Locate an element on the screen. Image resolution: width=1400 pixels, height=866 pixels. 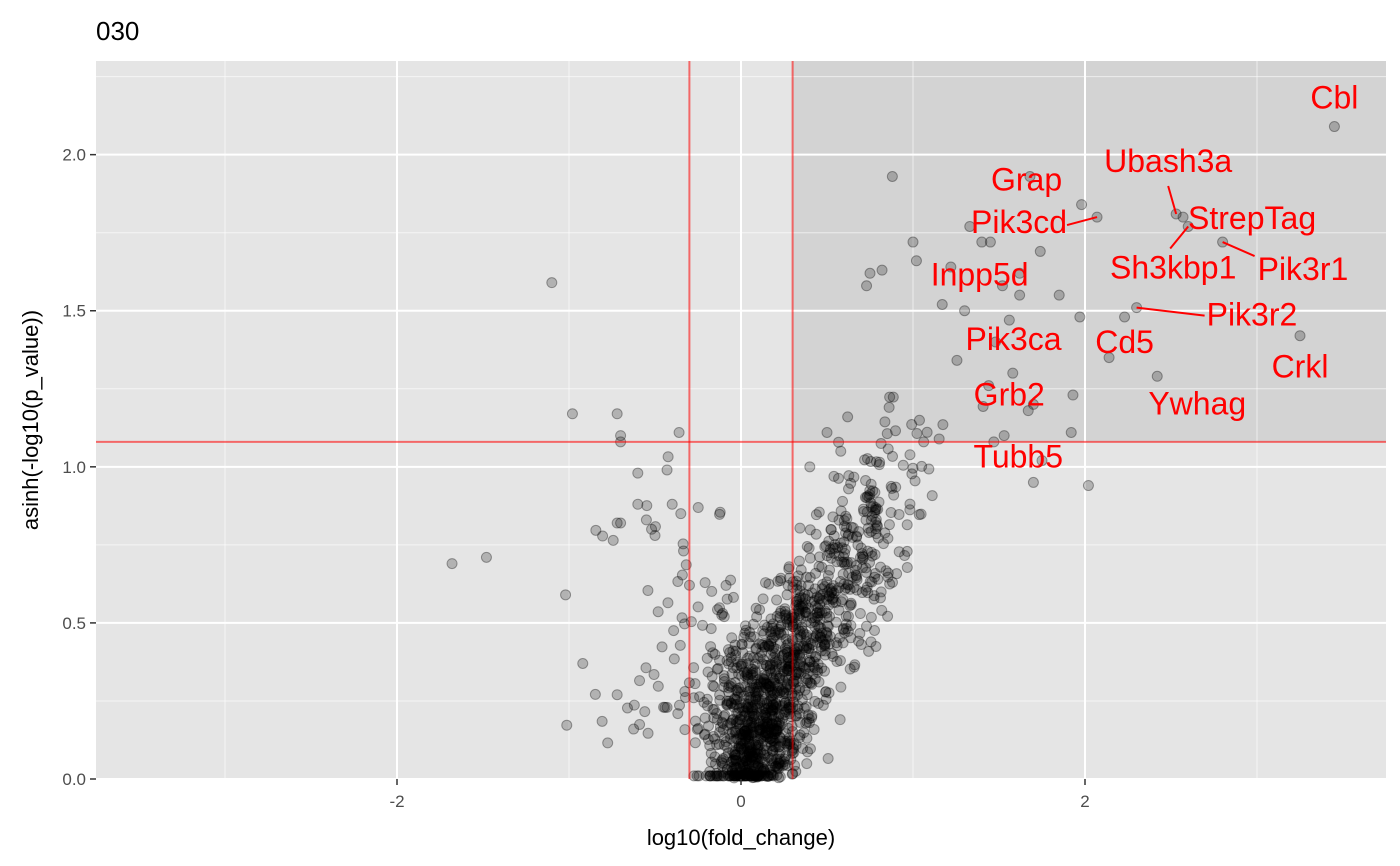
gene-label: Pik3ca is located at coordinates (1014, 339).